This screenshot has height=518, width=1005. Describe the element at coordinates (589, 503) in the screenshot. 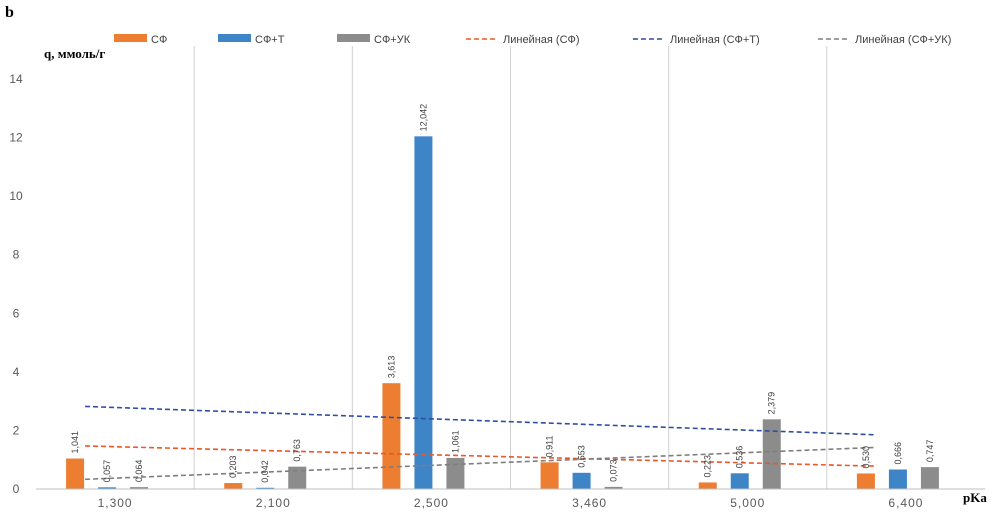

I see `x-tick-label: 3,460` at that location.